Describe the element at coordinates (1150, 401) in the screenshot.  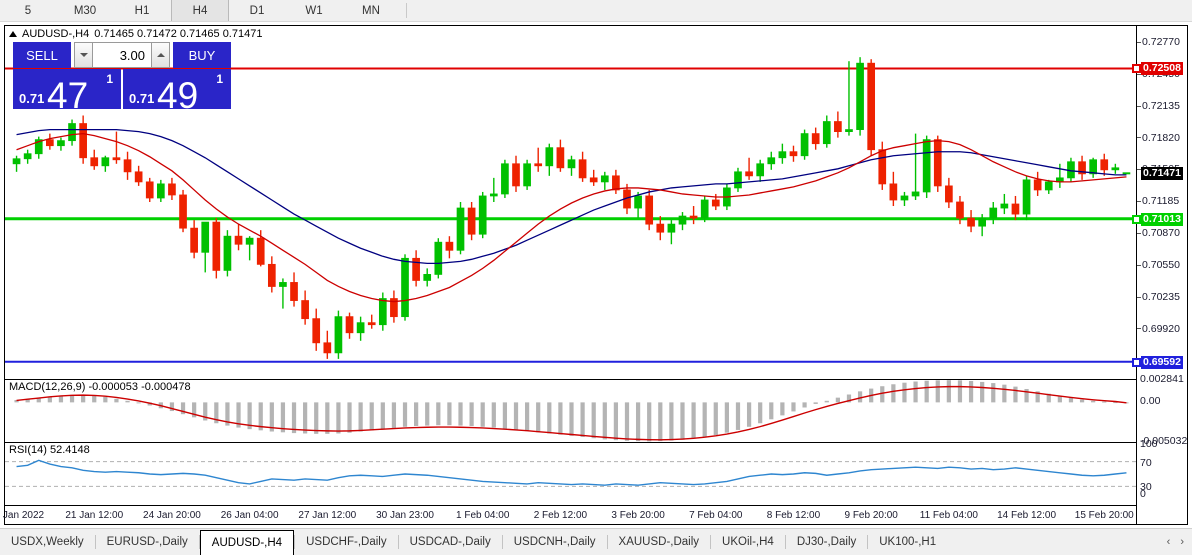
I see `macd-tick-label: 0.00` at that location.